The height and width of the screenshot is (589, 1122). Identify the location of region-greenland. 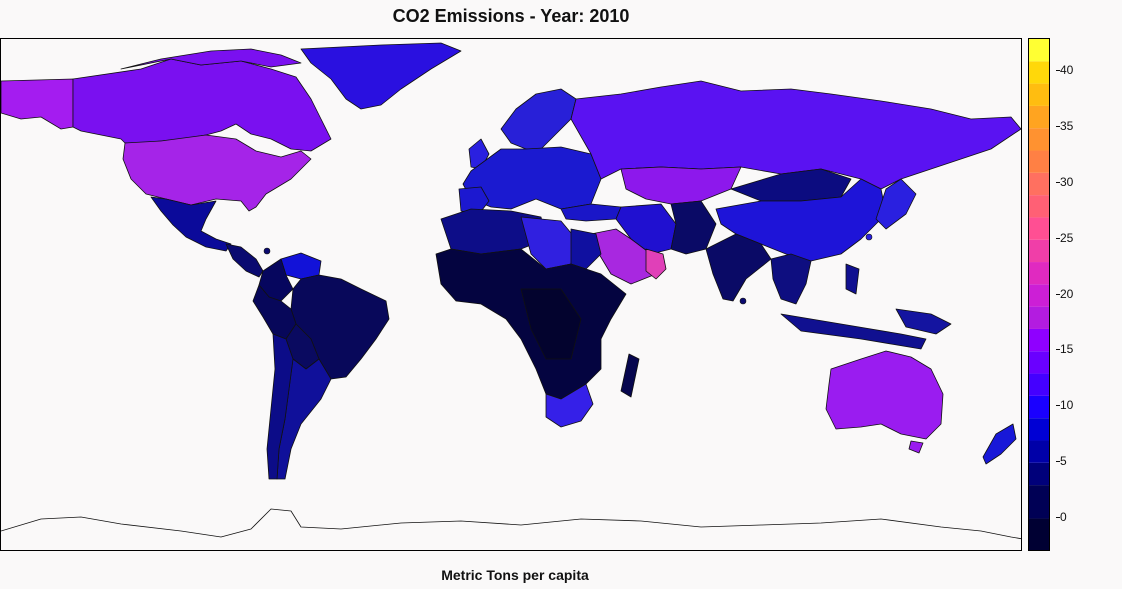
(381, 76).